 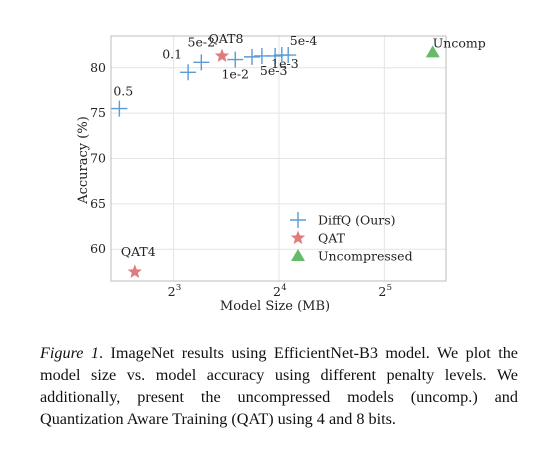 I want to click on point-label-0-3: 1e-2, so click(x=235, y=74).